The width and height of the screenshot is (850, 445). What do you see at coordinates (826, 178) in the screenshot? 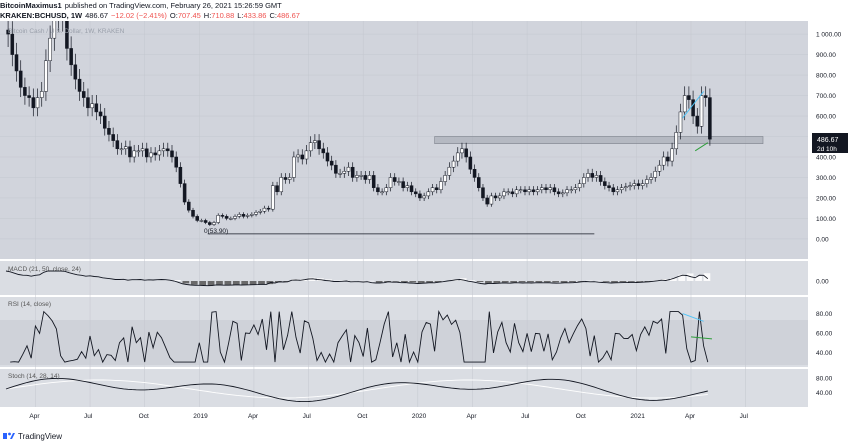
I see `y-tick-label: 300.00` at bounding box center [826, 178].